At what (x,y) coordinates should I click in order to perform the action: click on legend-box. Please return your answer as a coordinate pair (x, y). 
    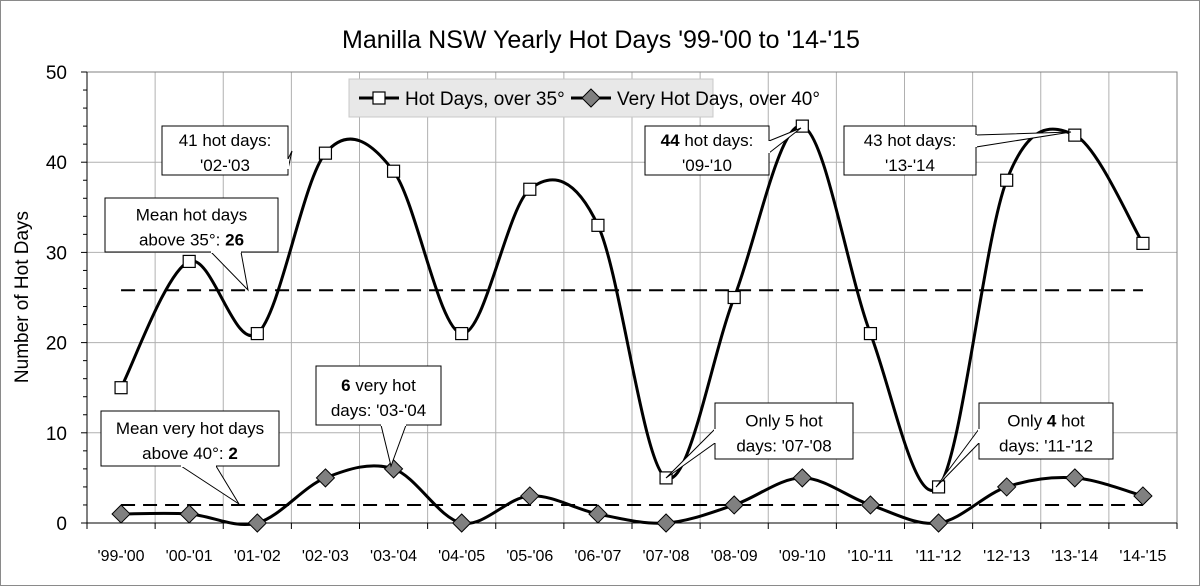
    Looking at the image, I should click on (531, 98).